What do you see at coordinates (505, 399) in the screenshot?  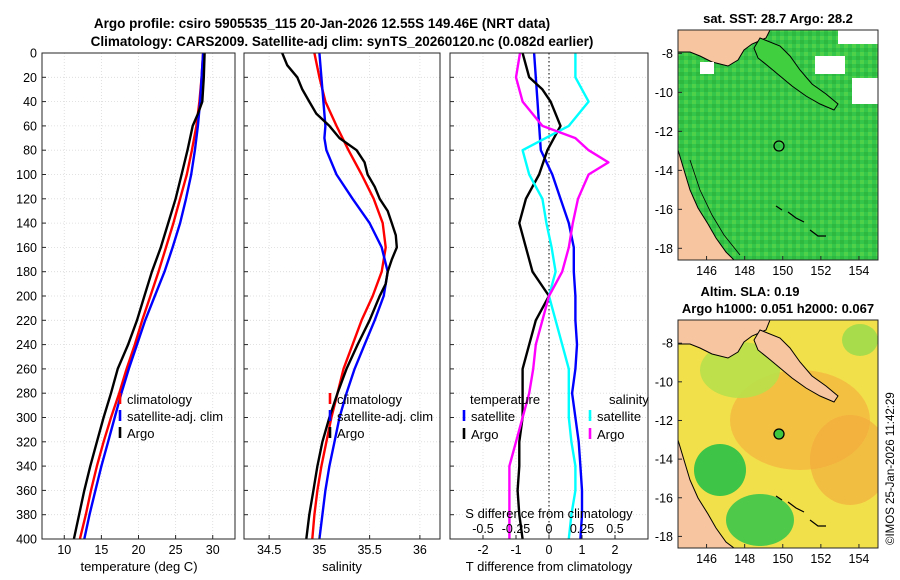 I see `legend-title-temperature: temperature` at bounding box center [505, 399].